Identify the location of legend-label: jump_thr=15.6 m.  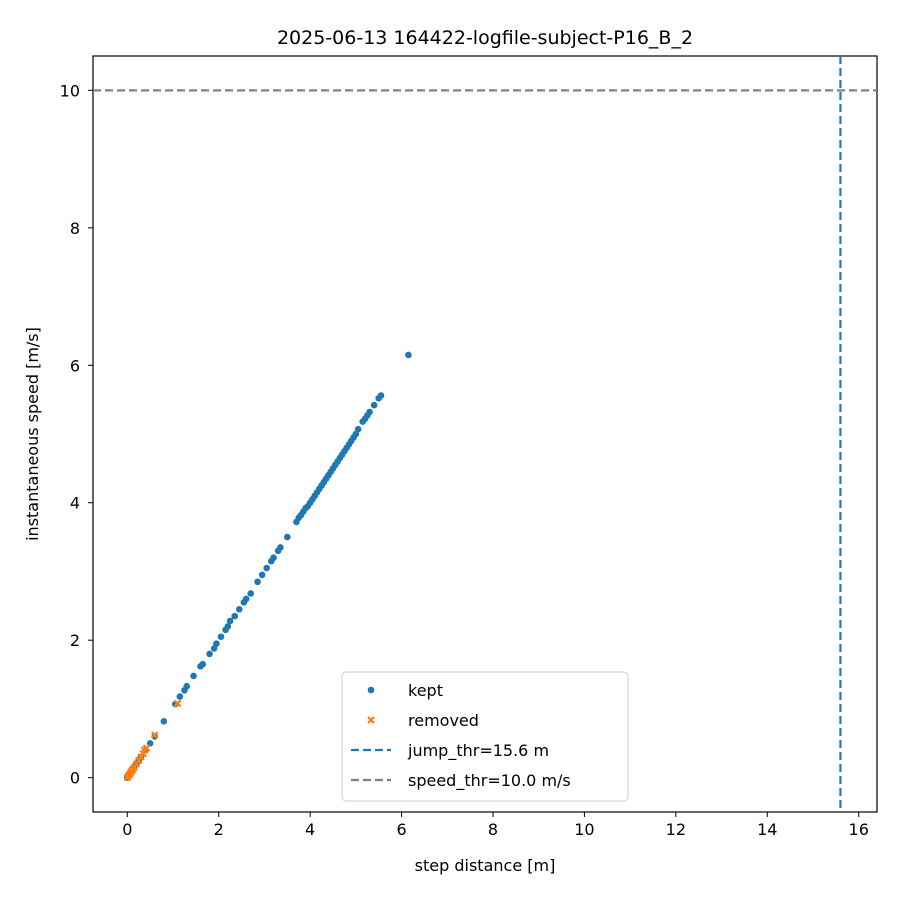
(478, 751).